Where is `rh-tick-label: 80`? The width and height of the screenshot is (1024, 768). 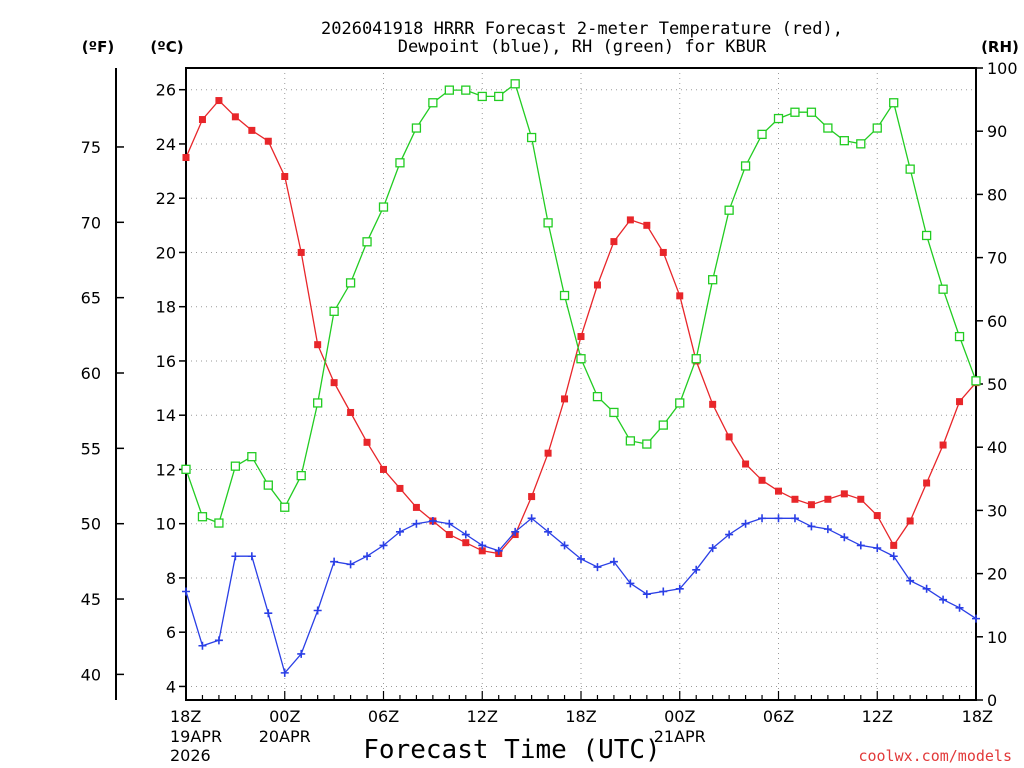
rh-tick-label: 80 is located at coordinates (997, 194).